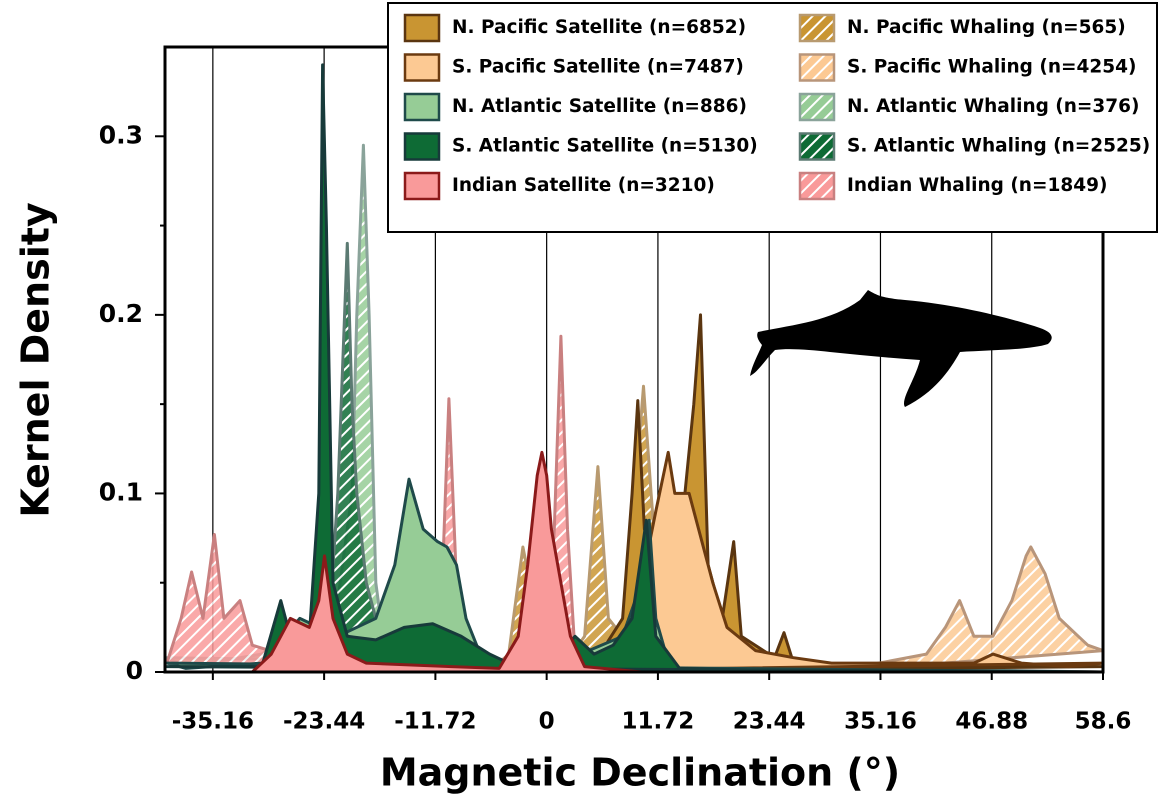 The width and height of the screenshot is (1159, 808). What do you see at coordinates (769, 722) in the screenshot?
I see `x-tick-label: 23.44` at bounding box center [769, 722].